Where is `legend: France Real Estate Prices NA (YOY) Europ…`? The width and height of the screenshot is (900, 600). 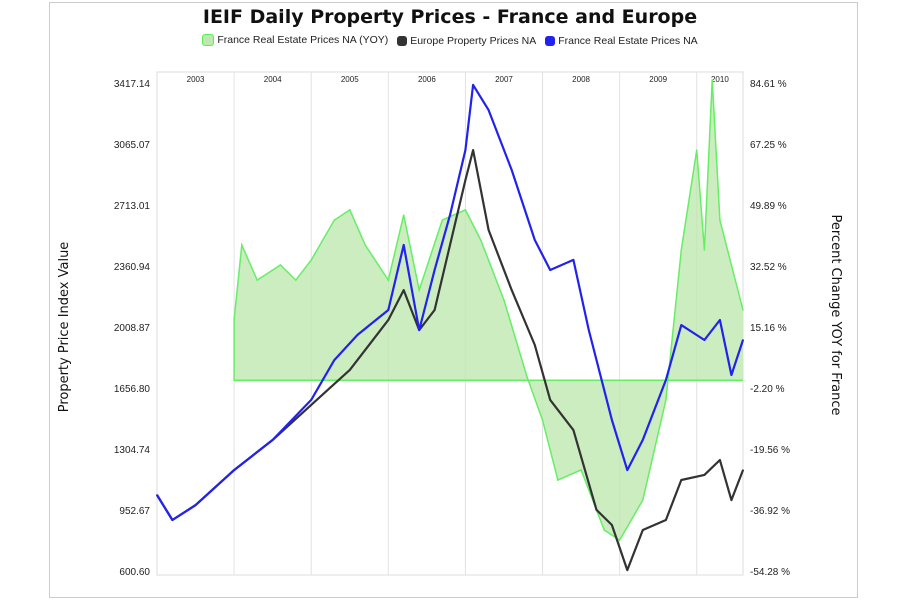 legend: France Real Estate Prices NA (YOY) Europ… is located at coordinates (450, 41).